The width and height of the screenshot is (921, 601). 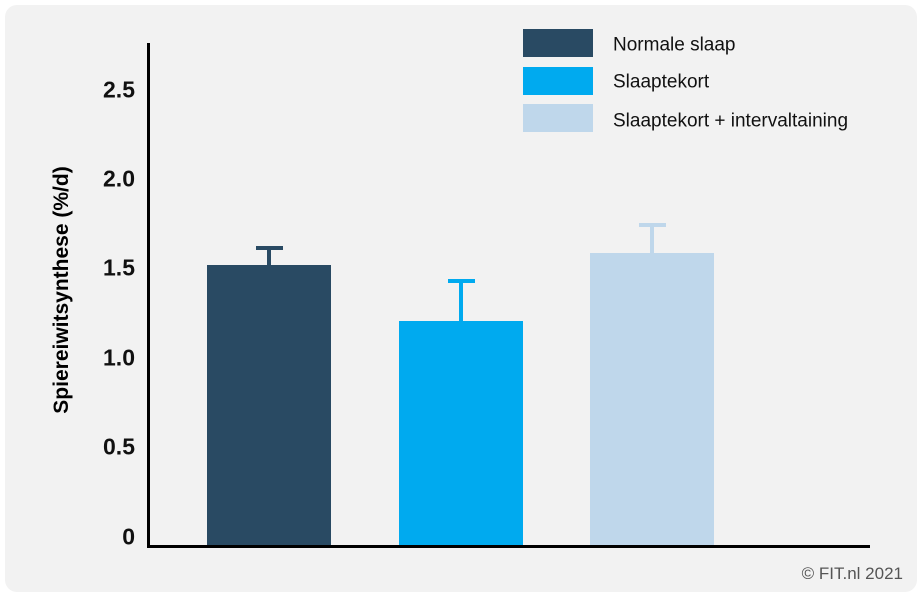 What do you see at coordinates (119, 178) in the screenshot?
I see `y-tick-2-0: 2.0` at bounding box center [119, 178].